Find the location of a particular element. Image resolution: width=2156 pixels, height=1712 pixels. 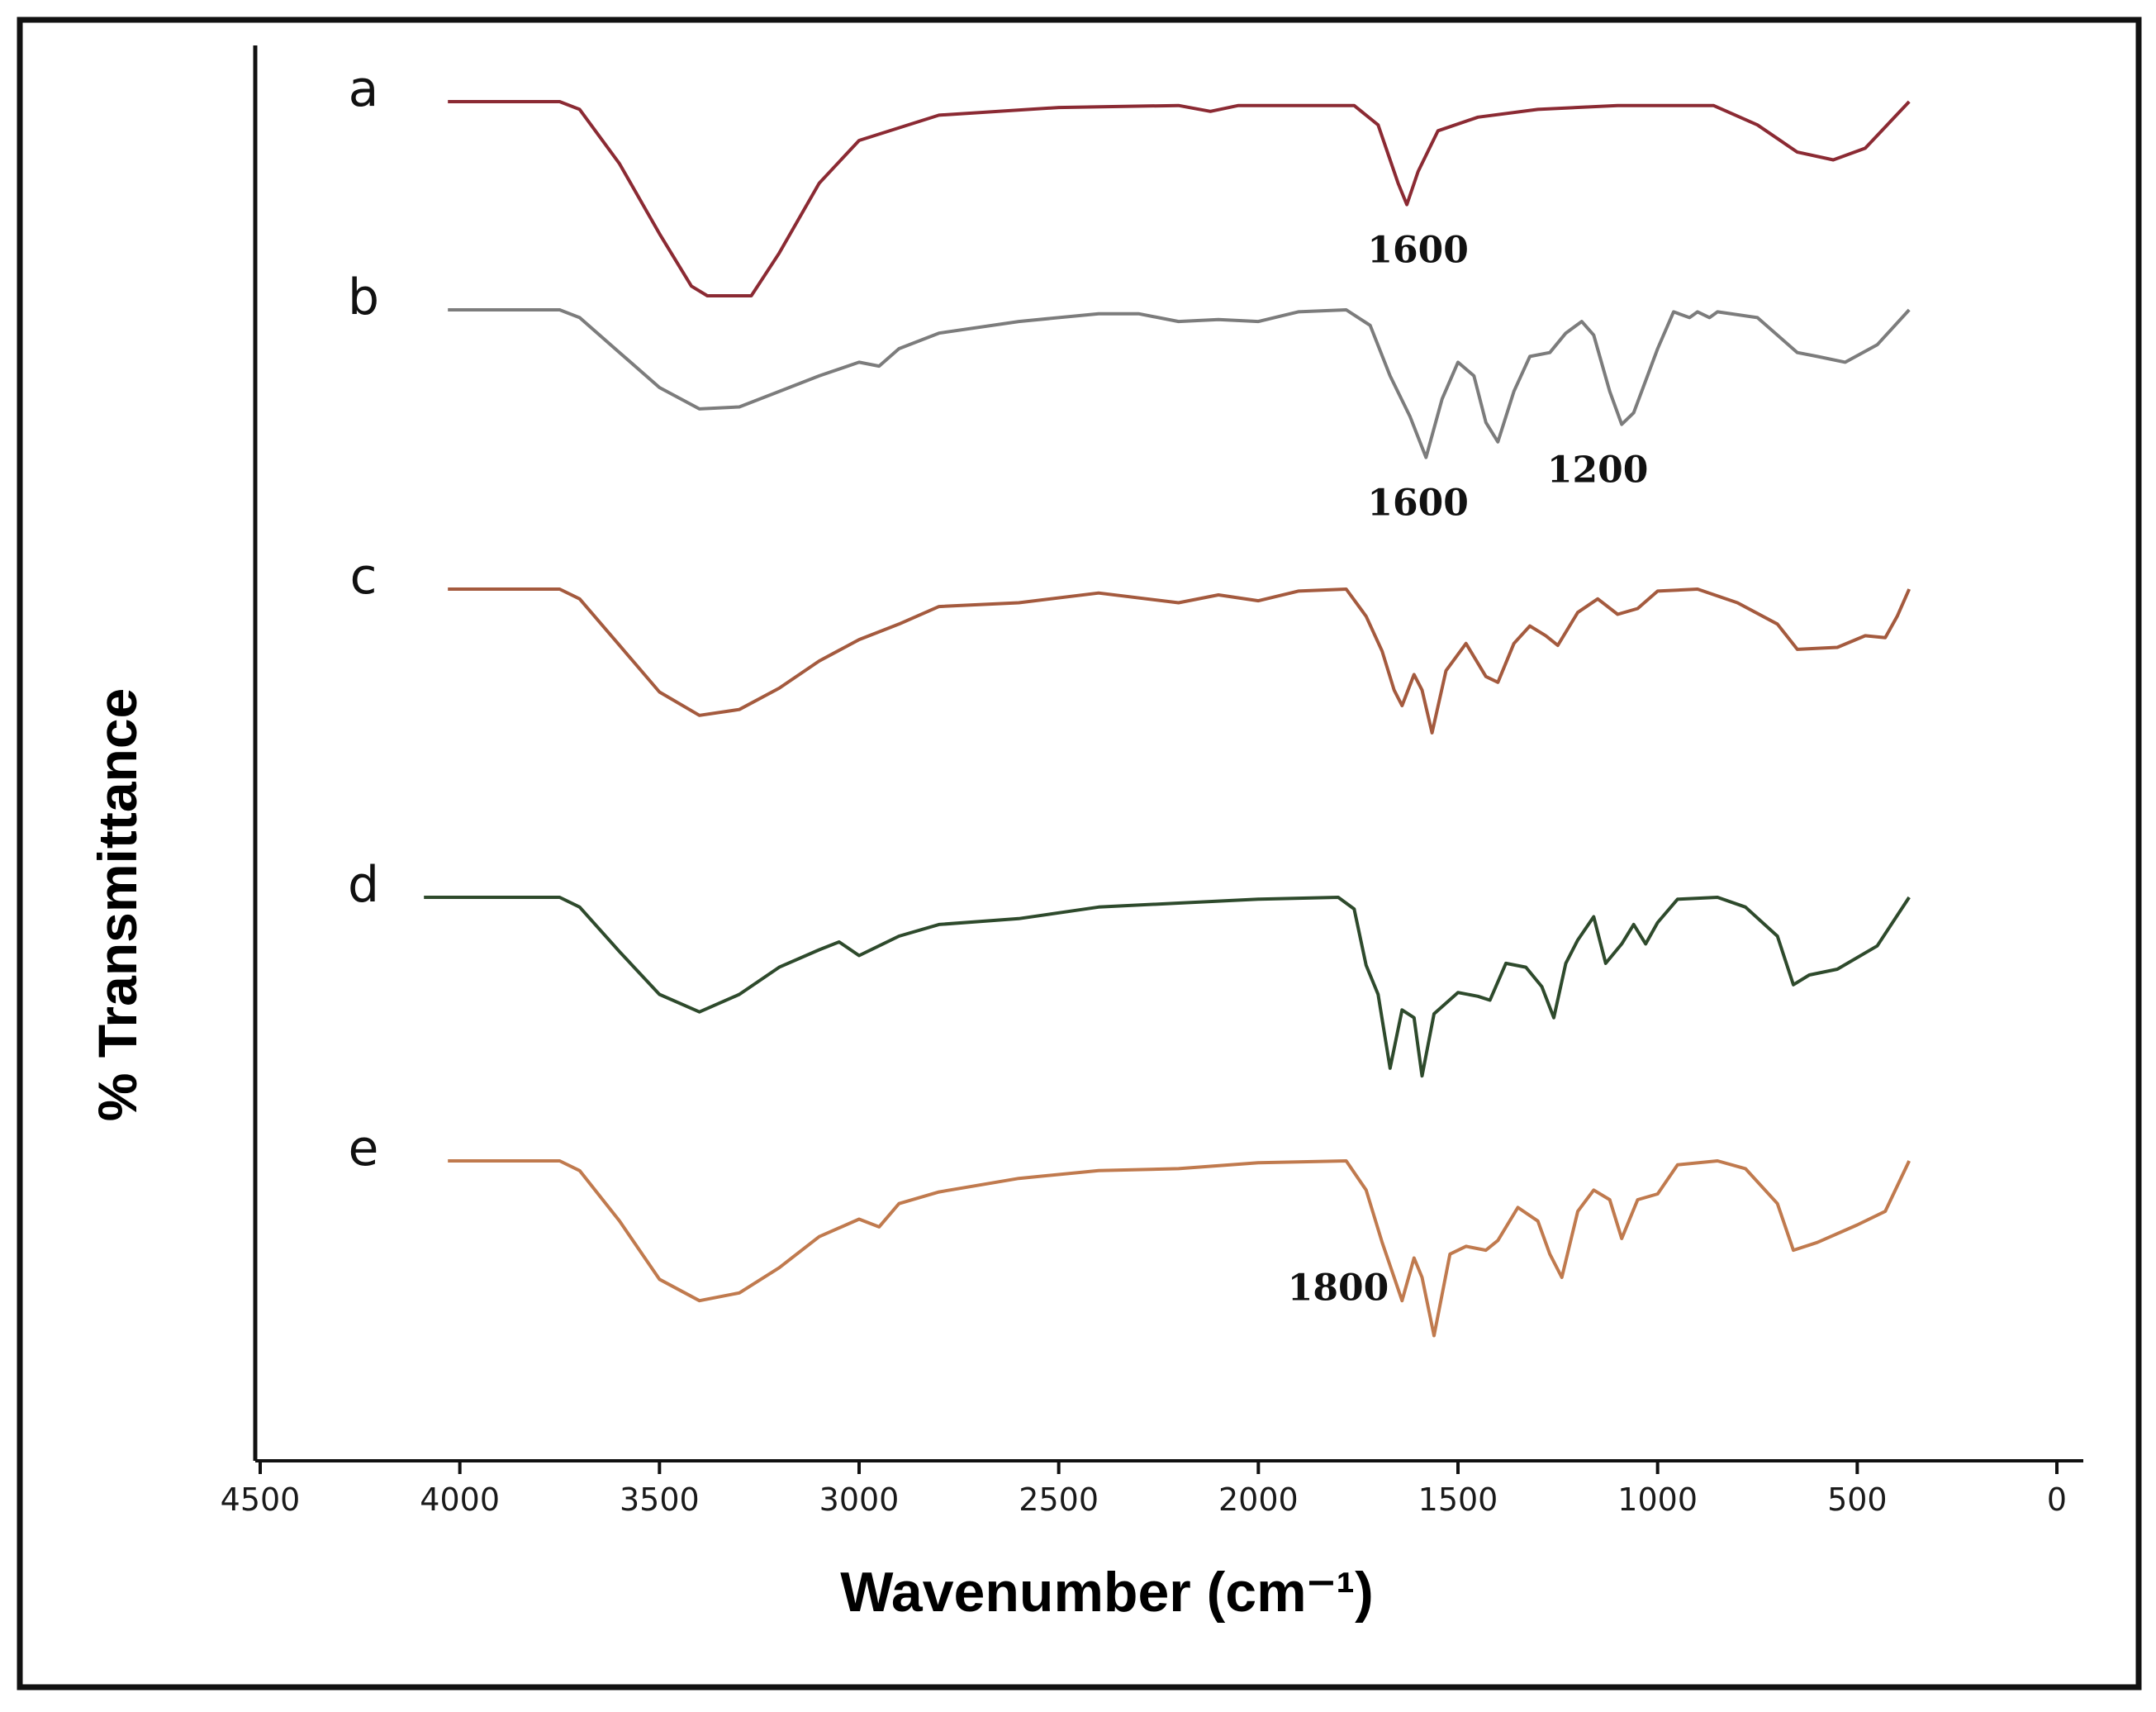

trace-c is located at coordinates (1180, 661).